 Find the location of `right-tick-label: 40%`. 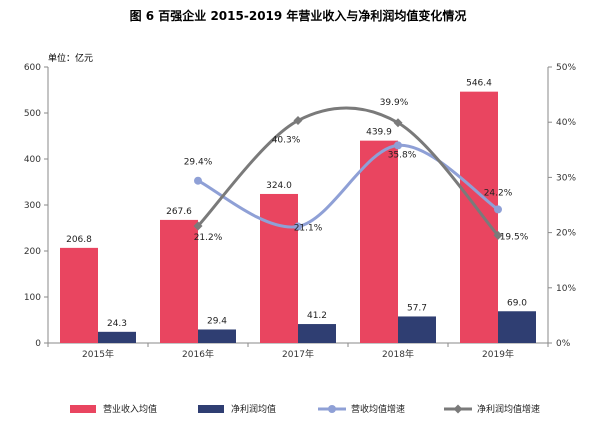

right-tick-label: 40% is located at coordinates (566, 123).